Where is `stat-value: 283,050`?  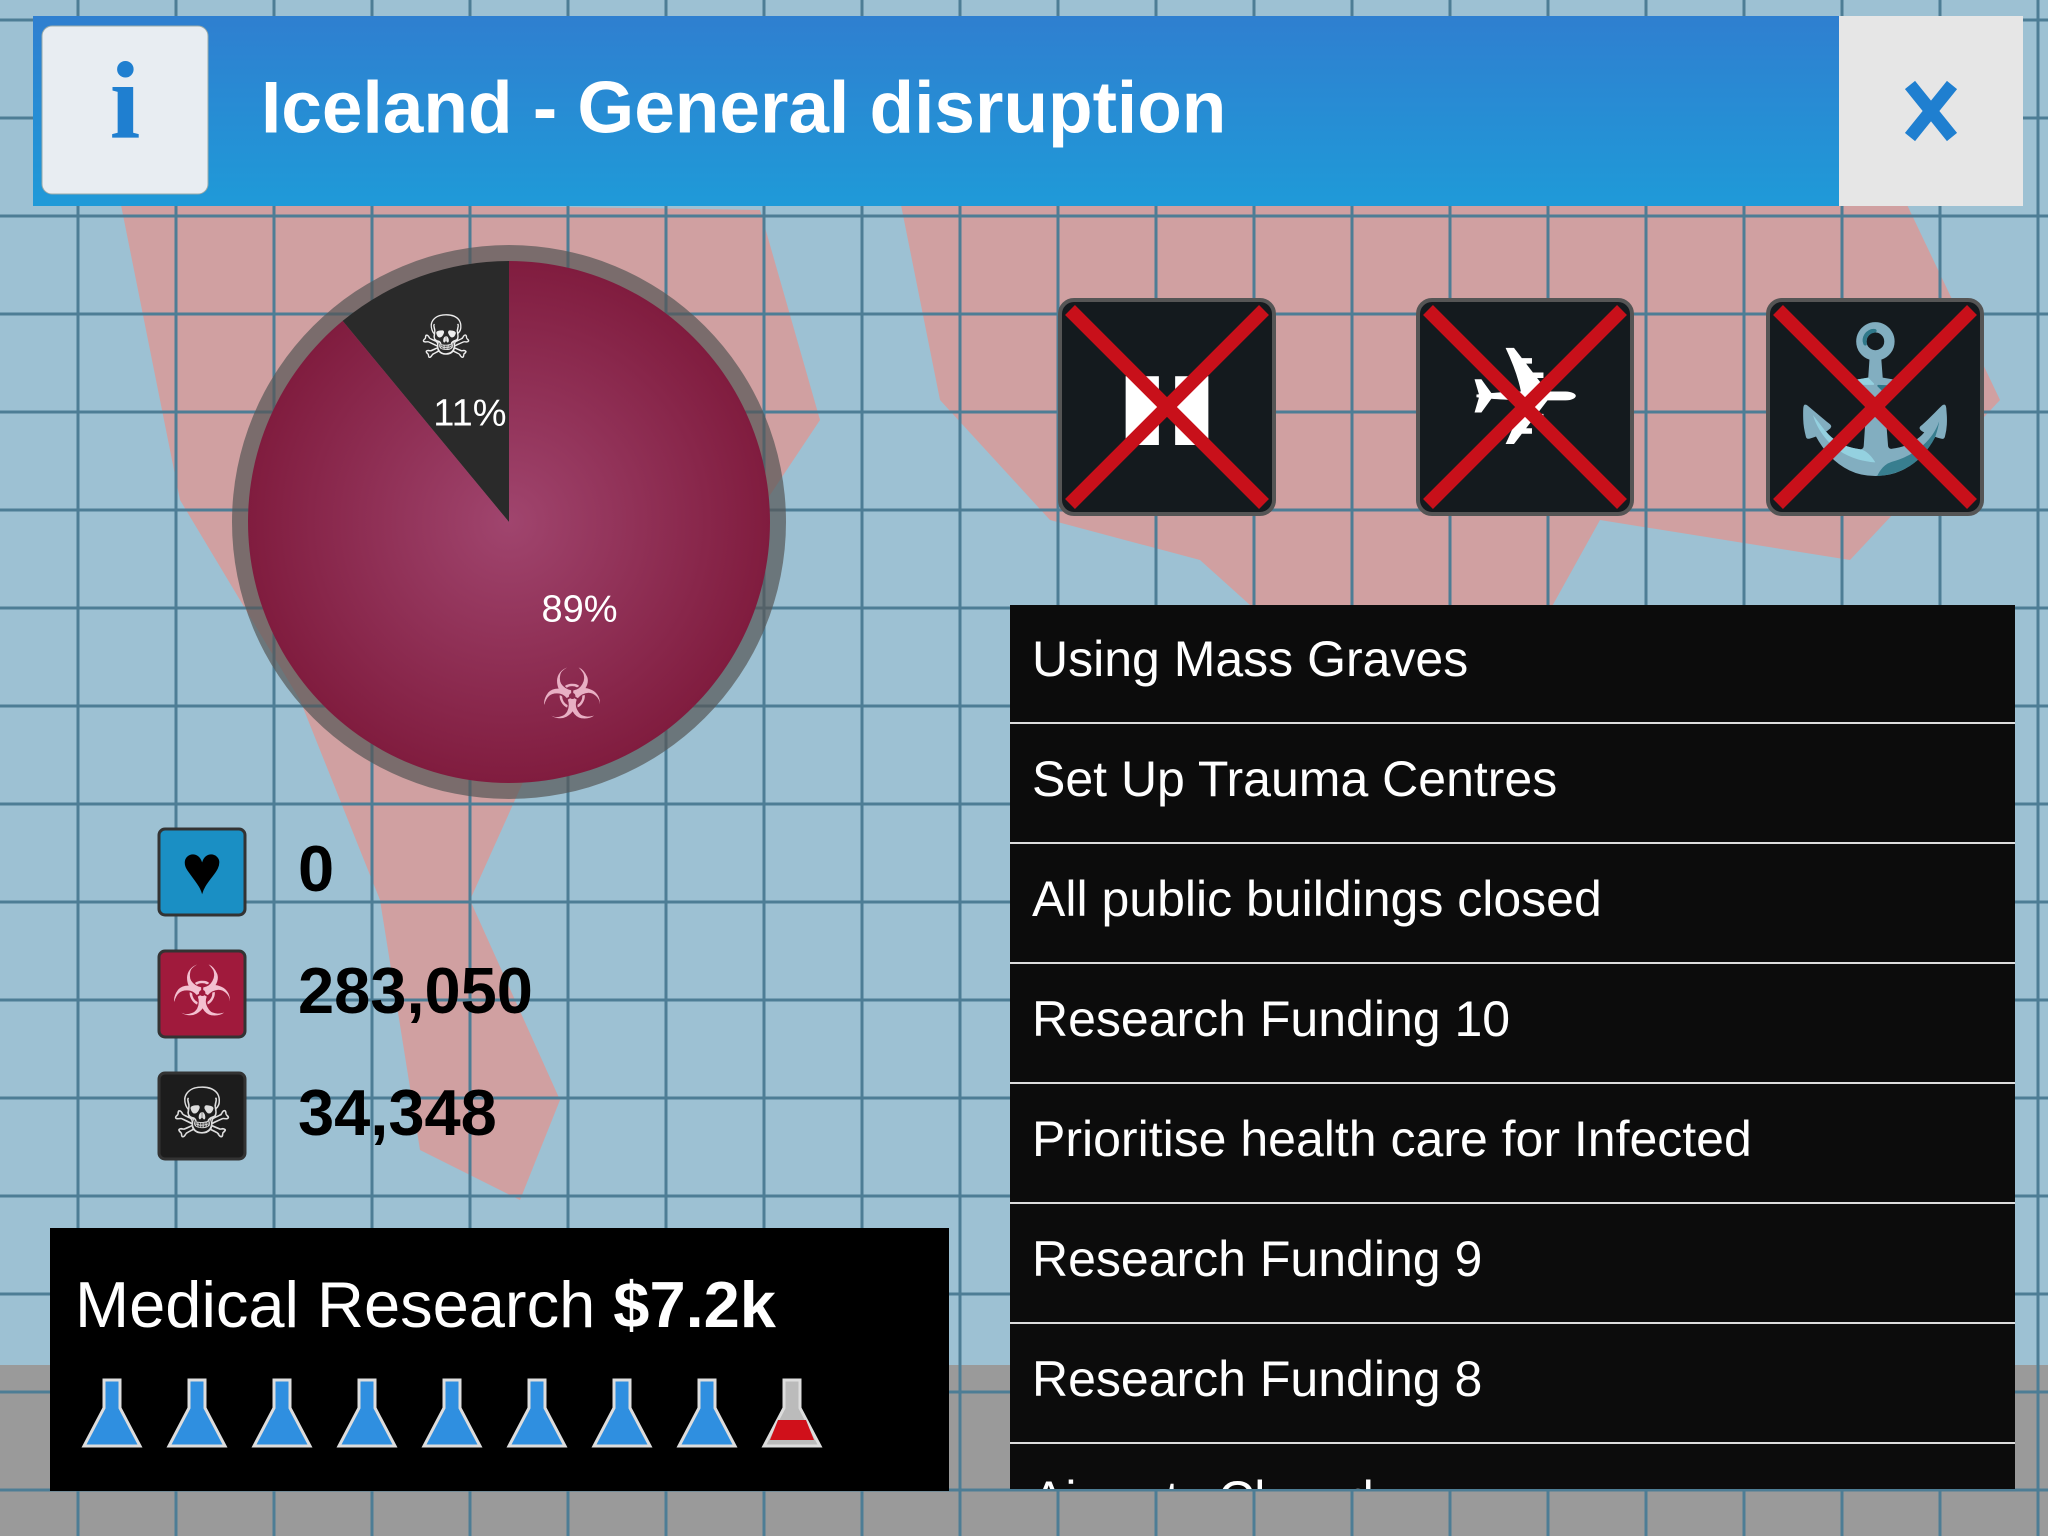
stat-value: 283,050 is located at coordinates (415, 990).